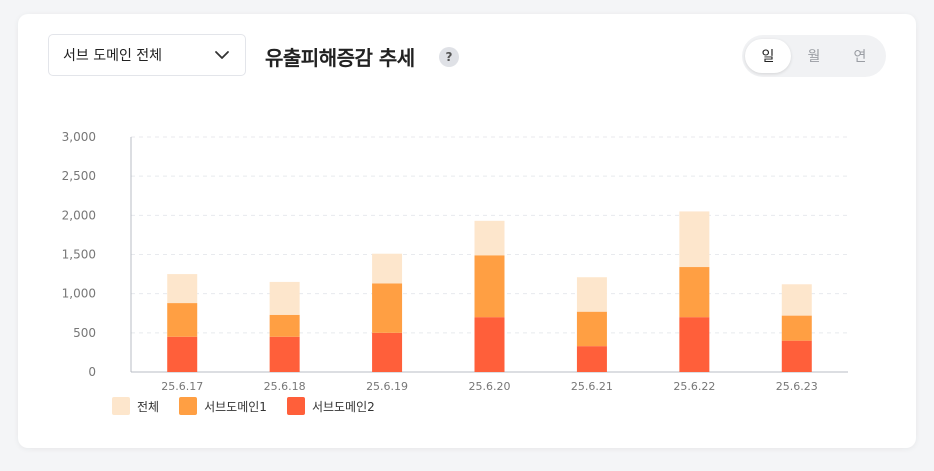 Image resolution: width=934 pixels, height=471 pixels. What do you see at coordinates (343, 406) in the screenshot?
I see `legend-label-sub2: 서브도메인2` at bounding box center [343, 406].